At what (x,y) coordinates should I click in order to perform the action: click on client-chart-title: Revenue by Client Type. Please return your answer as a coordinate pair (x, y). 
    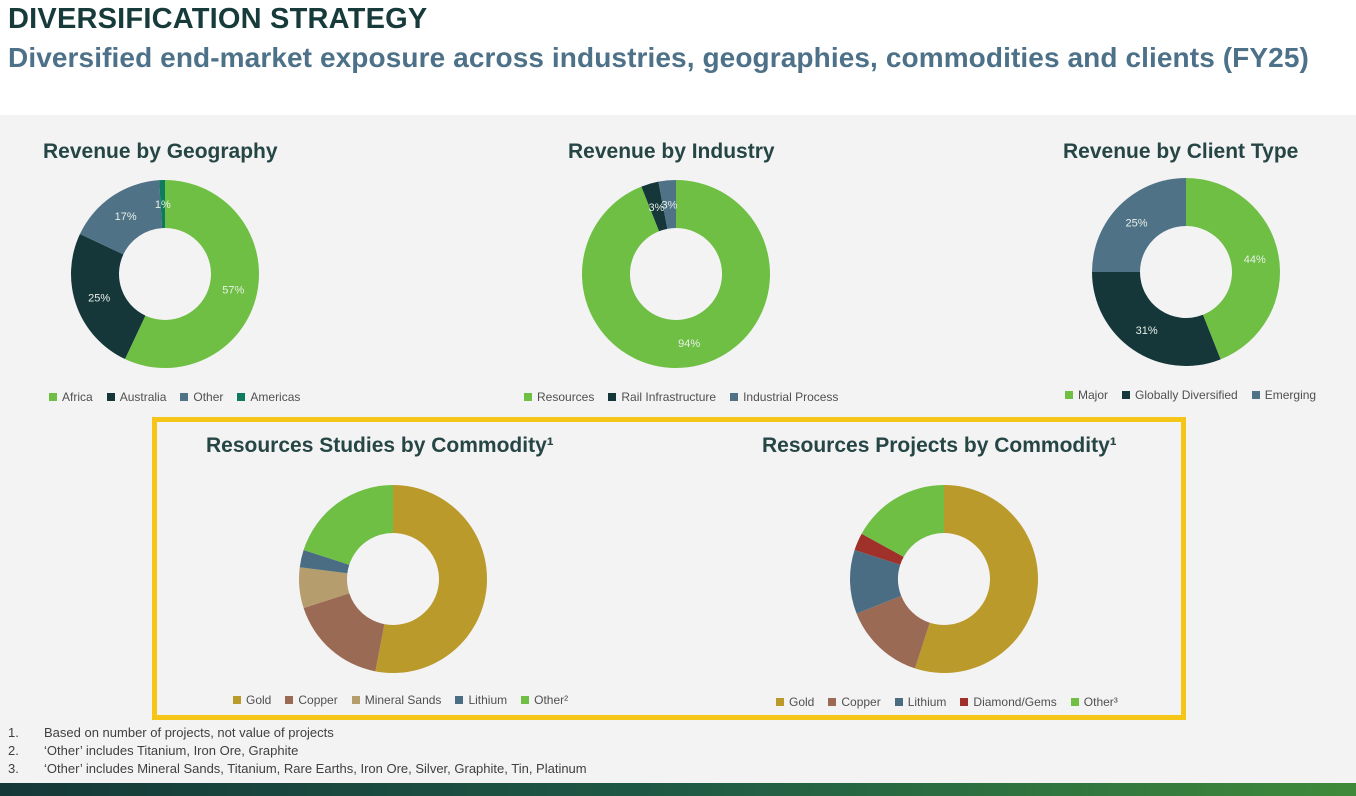
    Looking at the image, I should click on (1181, 151).